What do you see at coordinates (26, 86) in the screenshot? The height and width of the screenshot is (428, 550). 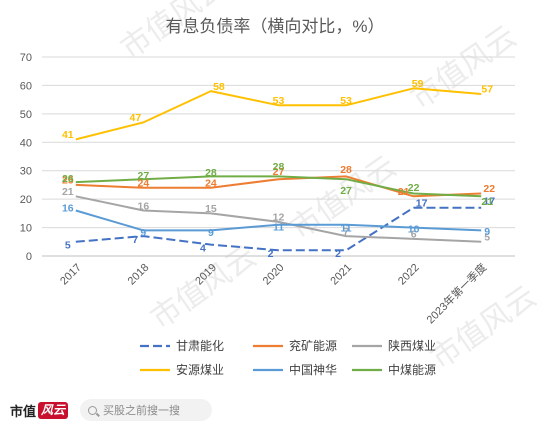 I see `y-tick-label: 60` at bounding box center [26, 86].